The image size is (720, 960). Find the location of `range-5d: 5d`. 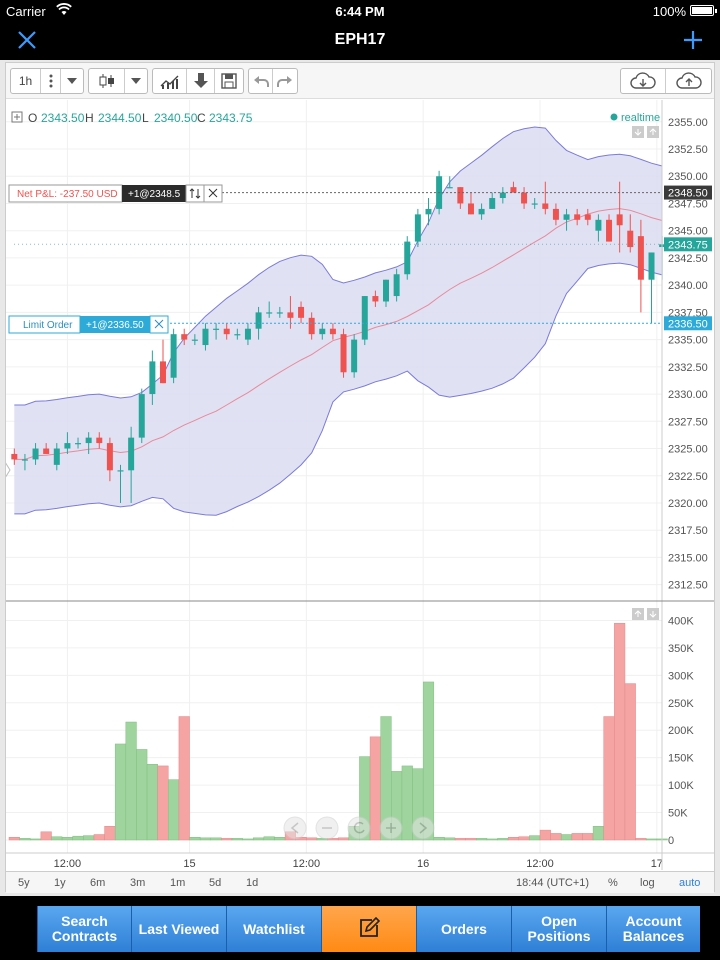

range-5d: 5d is located at coordinates (215, 883).